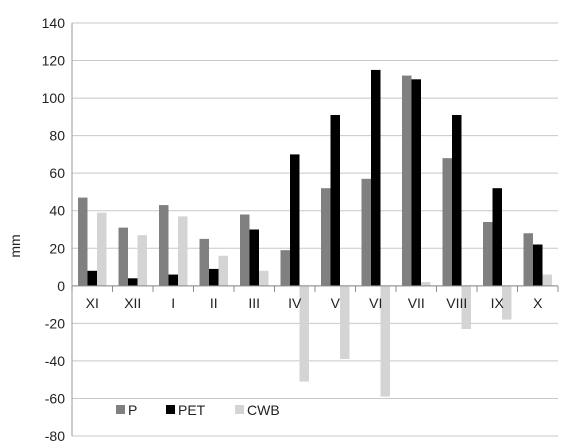  I want to click on bar-p-vi, so click(366, 232).